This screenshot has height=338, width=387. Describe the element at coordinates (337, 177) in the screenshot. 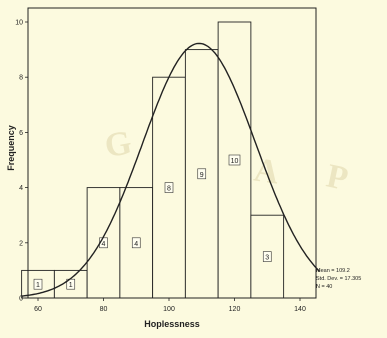

I see `watermark-letter: P` at that location.